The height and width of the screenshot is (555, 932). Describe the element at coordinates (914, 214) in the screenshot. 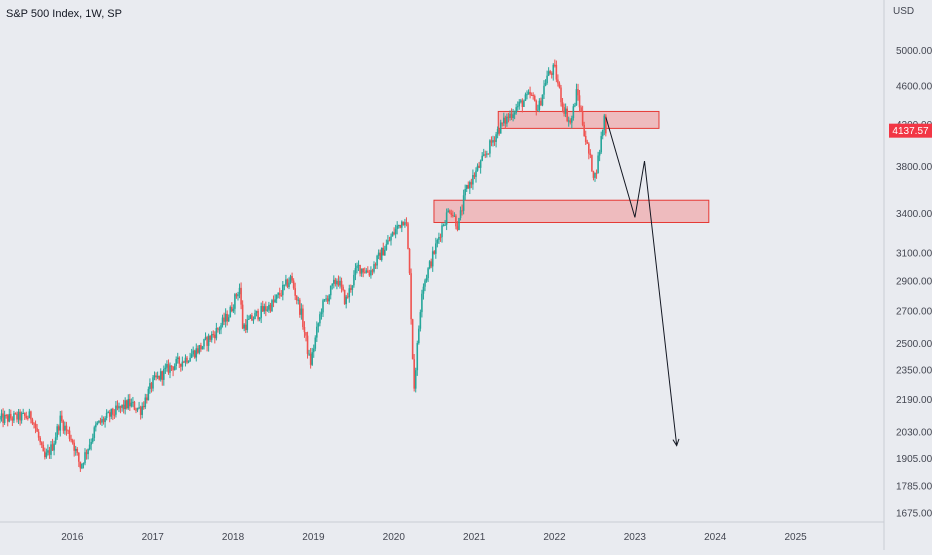

I see `y-tick-label: 3400.00` at that location.